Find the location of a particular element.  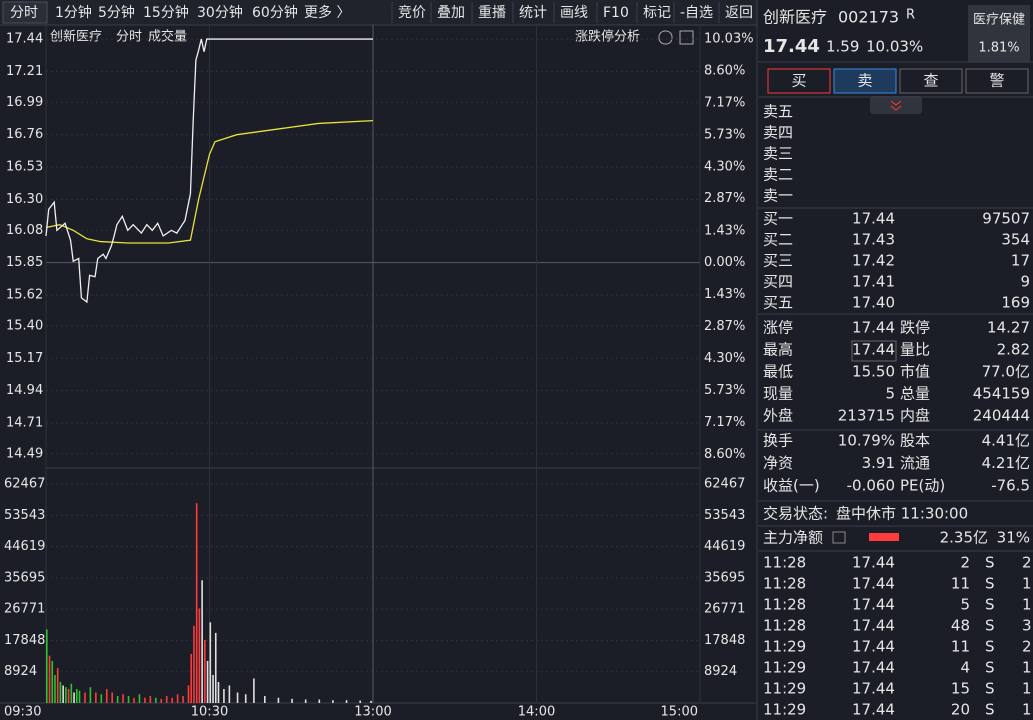

flow-icon is located at coordinates (839, 537).